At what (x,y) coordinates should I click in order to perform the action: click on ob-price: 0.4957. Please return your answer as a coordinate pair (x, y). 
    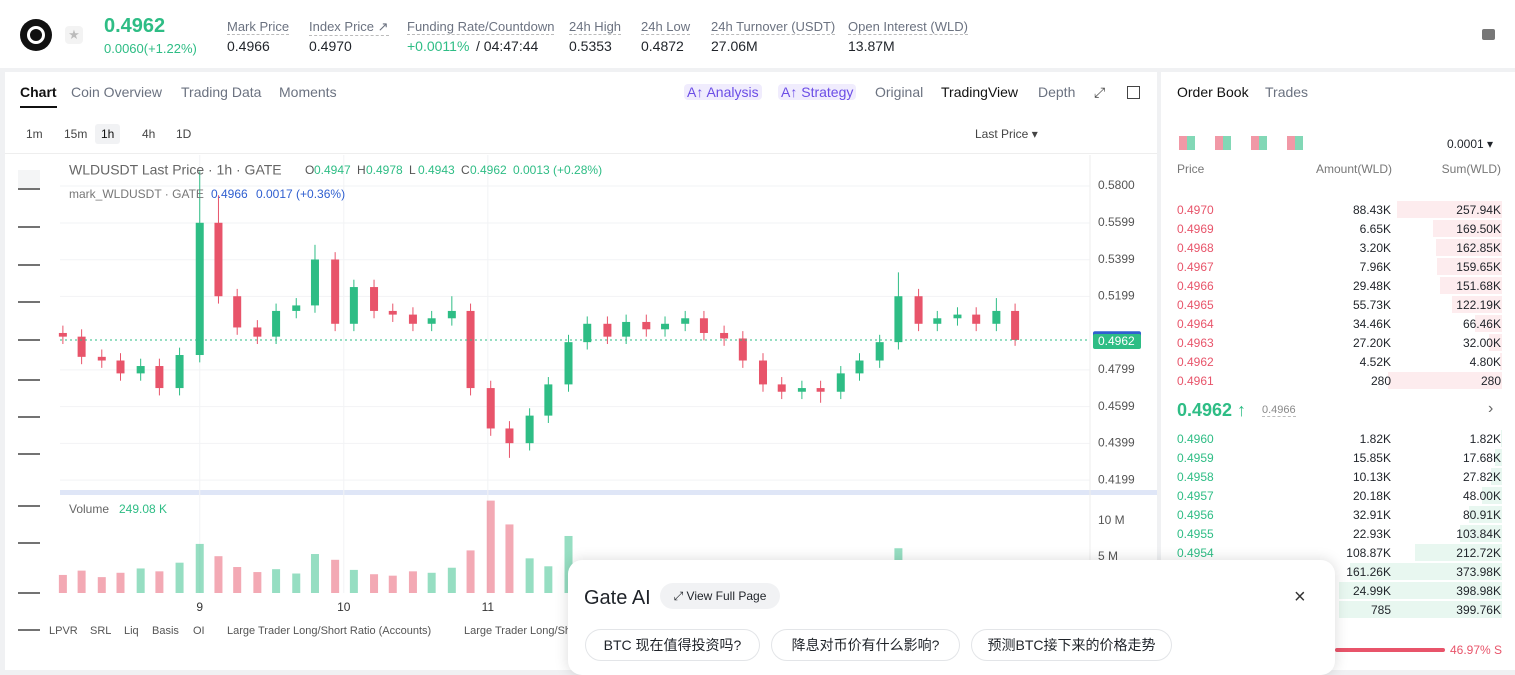
    Looking at the image, I should click on (1195, 496).